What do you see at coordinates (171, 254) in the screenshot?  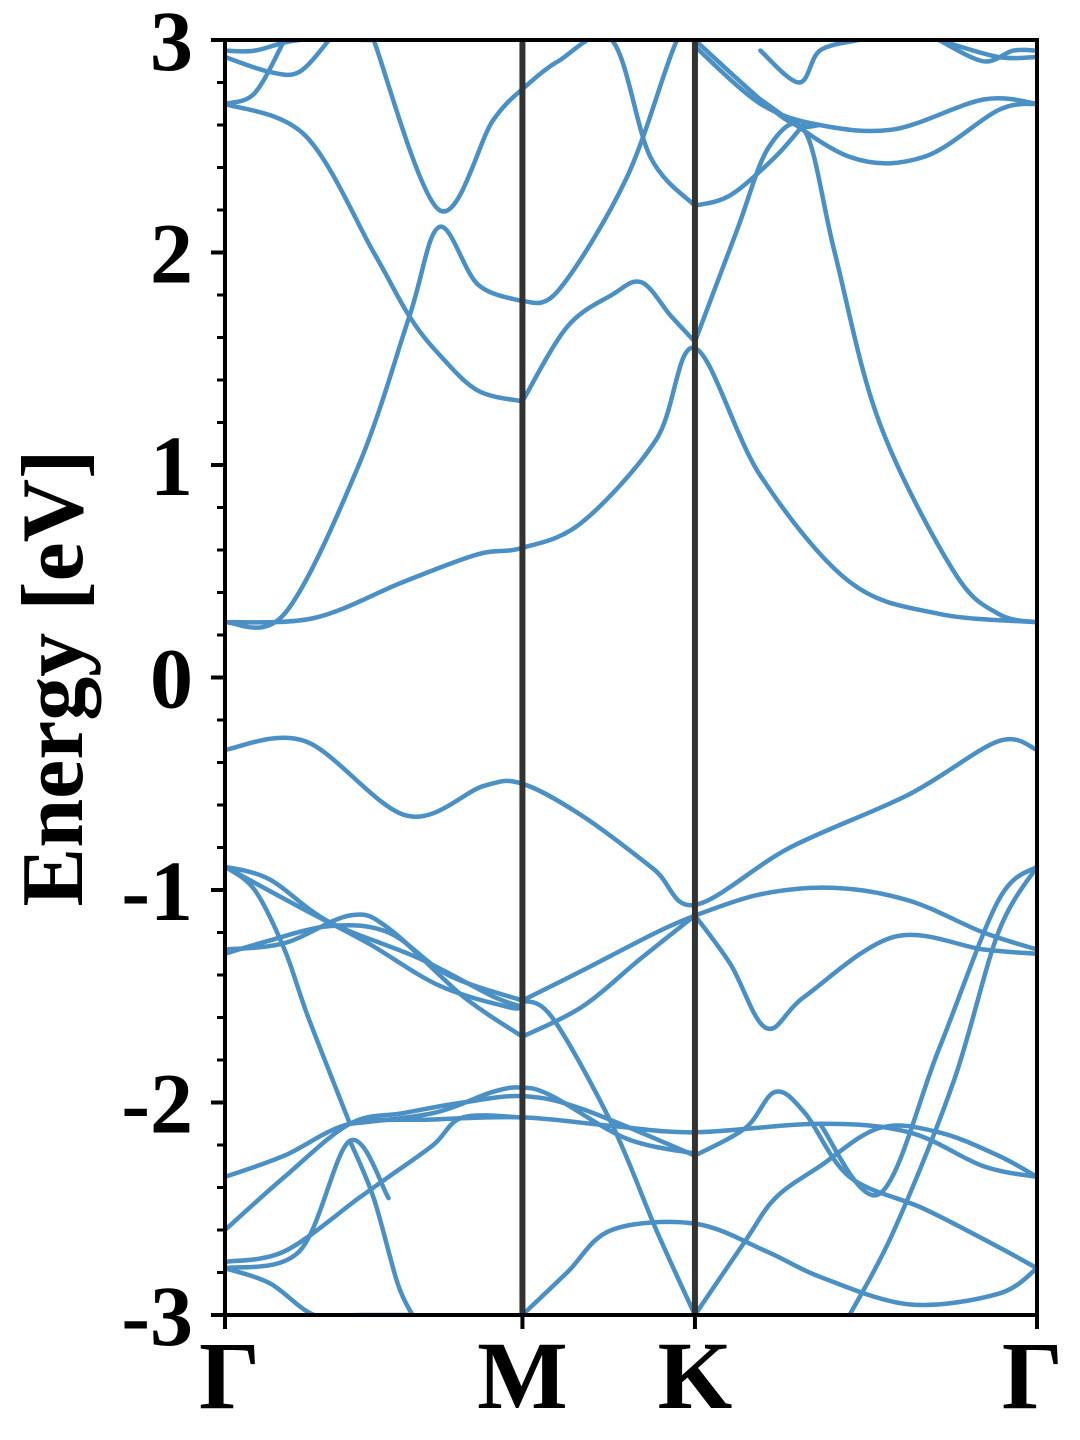 I see `y-tick-label: 2` at bounding box center [171, 254].